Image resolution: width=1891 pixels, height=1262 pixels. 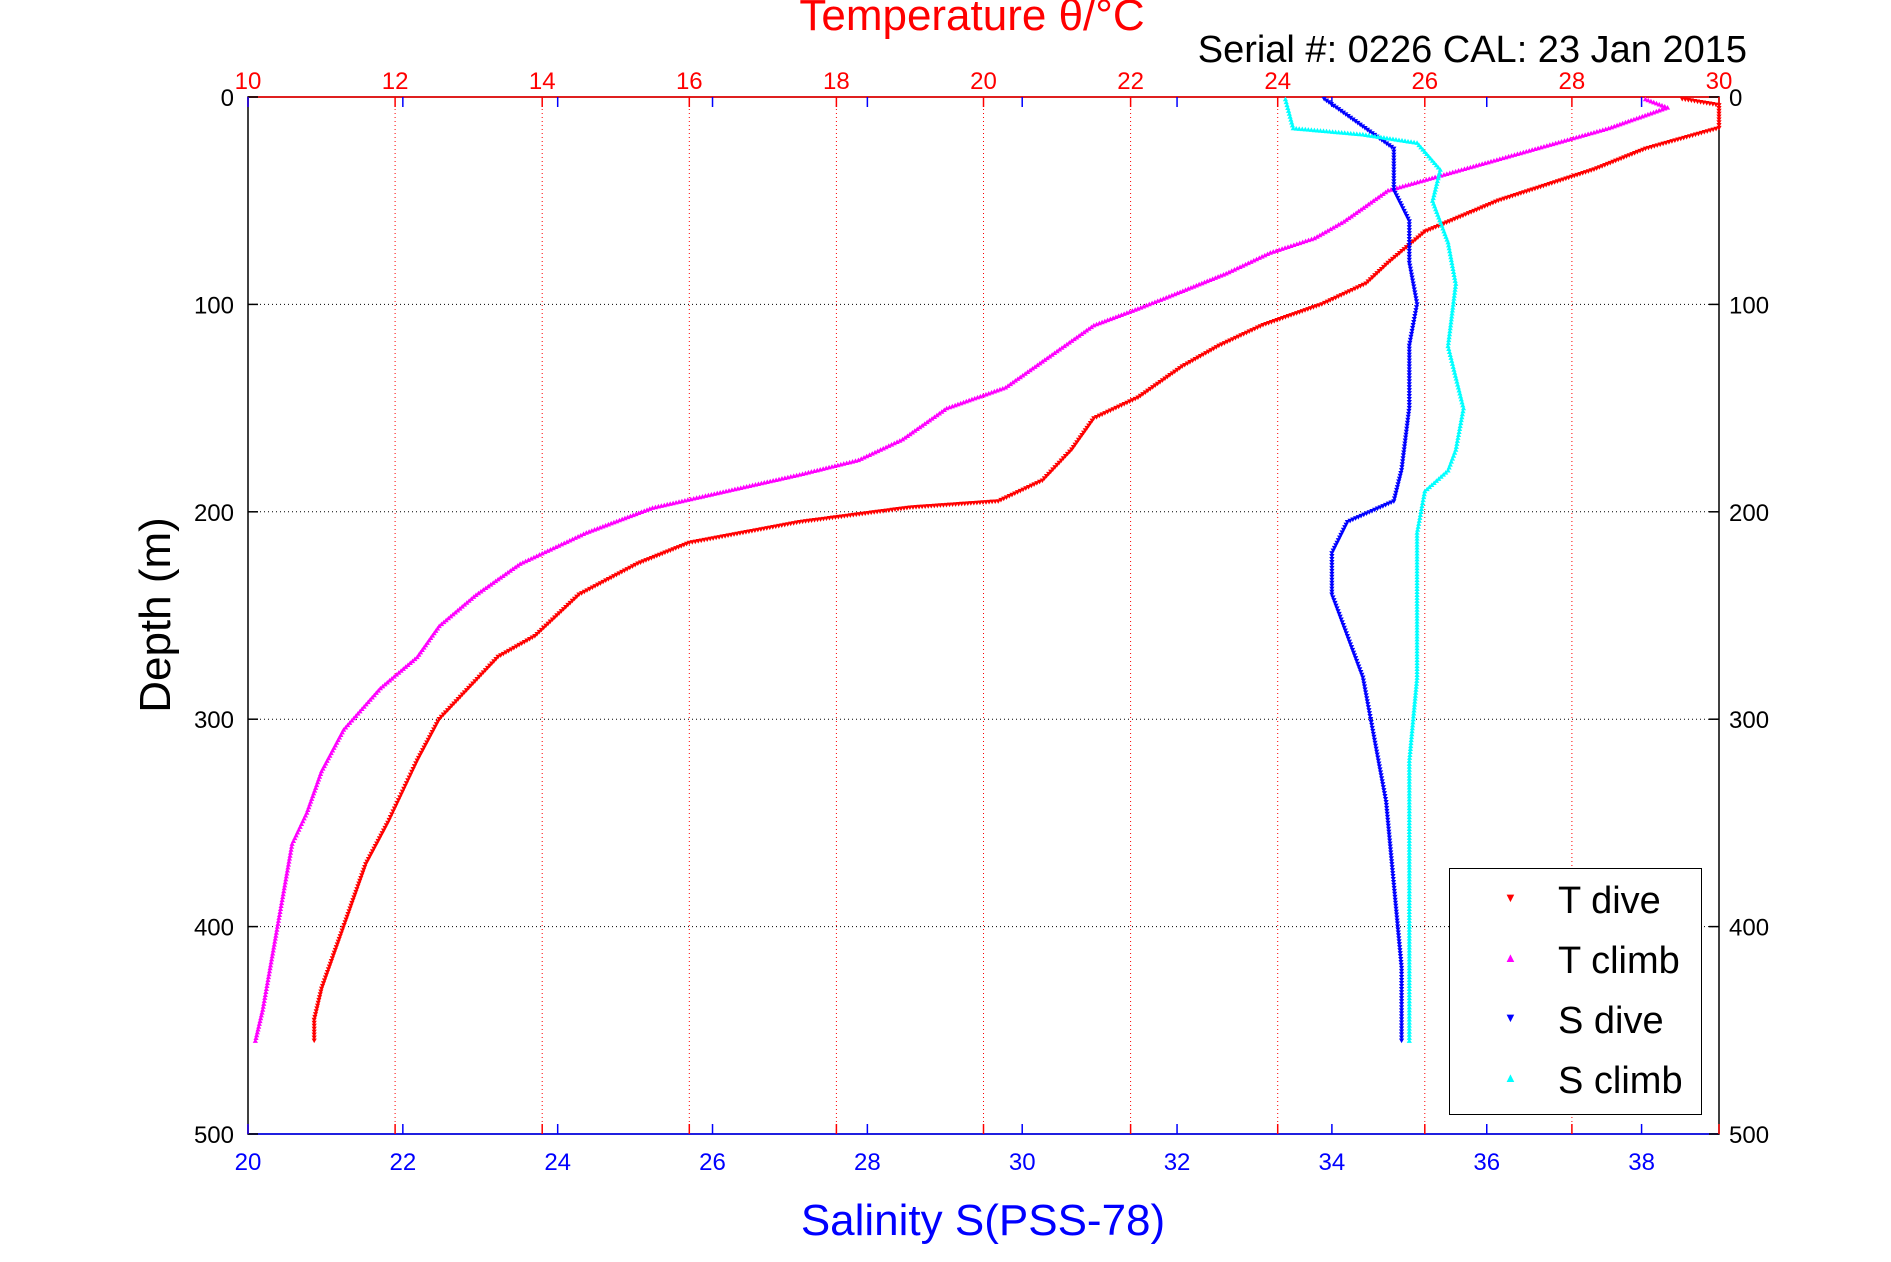 What do you see at coordinates (1575, 991) in the screenshot?
I see `legend: ▼ T dive ▲ T climb ▼ S dive ▲ S climb` at bounding box center [1575, 991].